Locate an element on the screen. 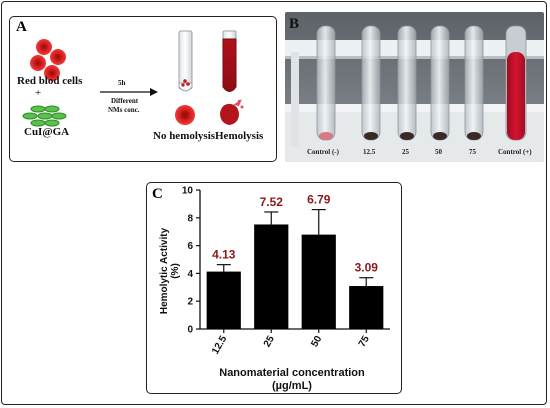 This screenshot has width=550, height=408. y-axis-title-line2: (%) is located at coordinates (175, 271).